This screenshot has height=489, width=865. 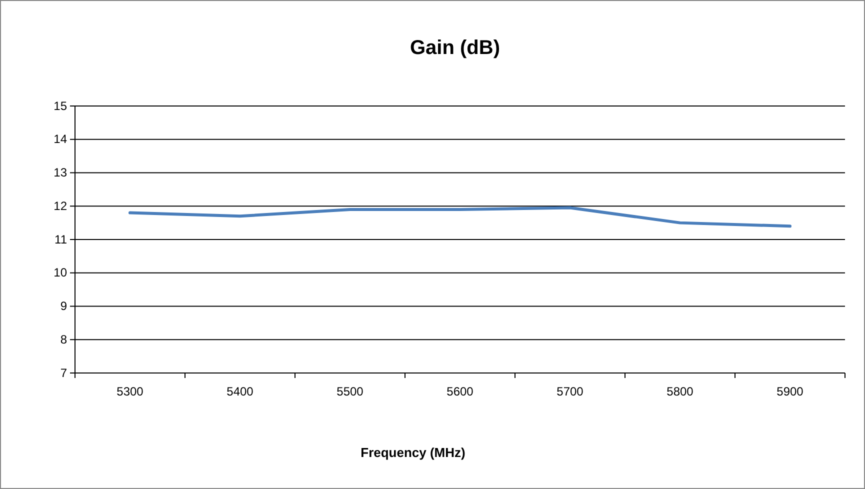 What do you see at coordinates (680, 391) in the screenshot?
I see `x-tick-label: 5800` at bounding box center [680, 391].